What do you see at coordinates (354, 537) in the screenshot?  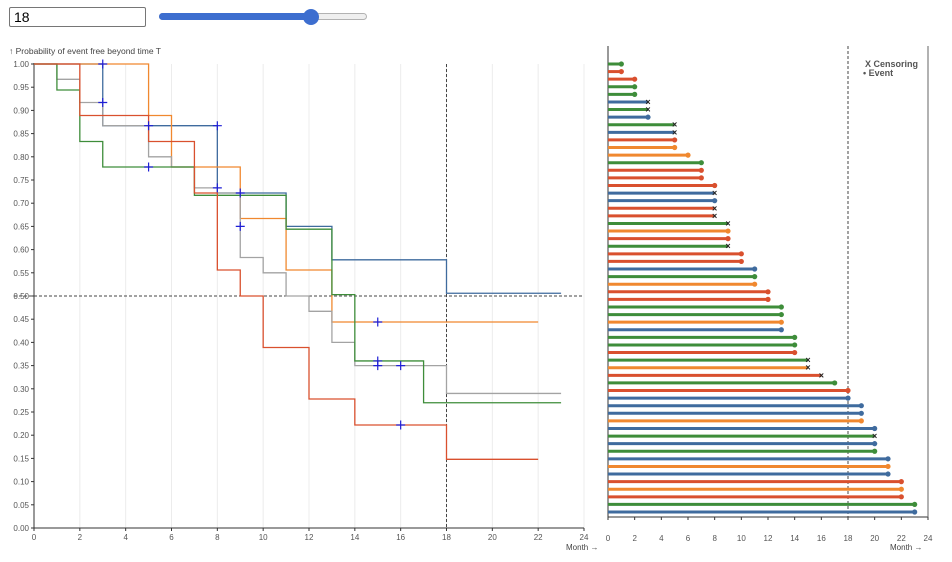 I see `km-x-tick-label: 14` at bounding box center [354, 537].